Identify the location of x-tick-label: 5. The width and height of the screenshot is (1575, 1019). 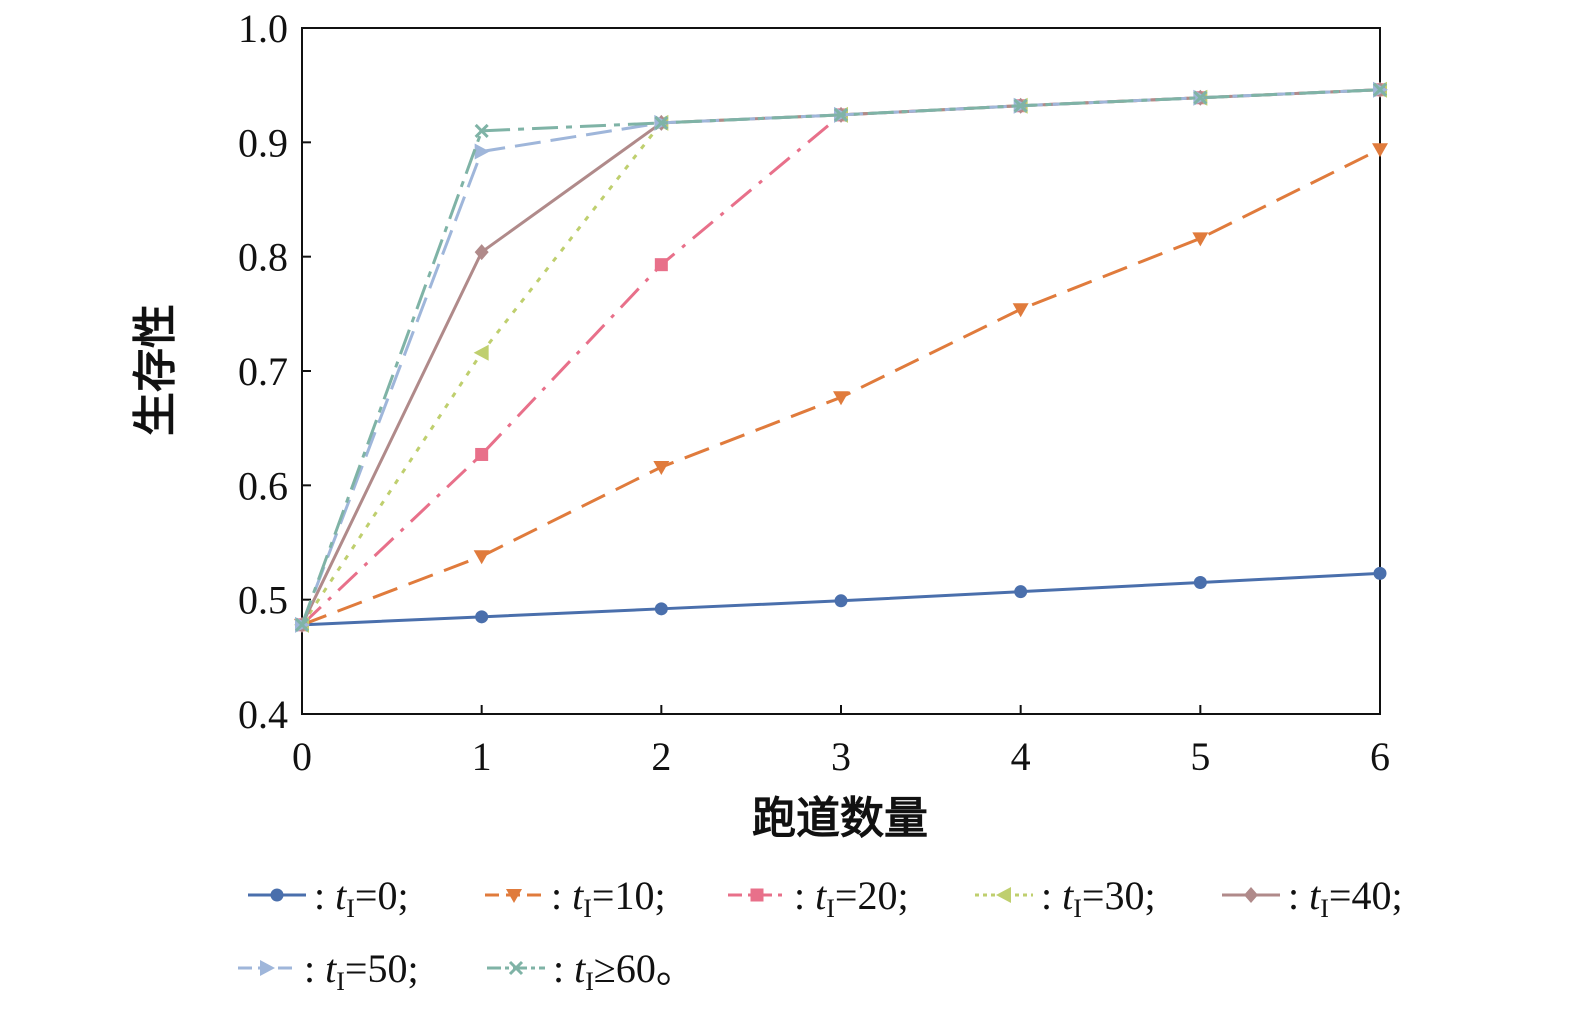
(1200, 756).